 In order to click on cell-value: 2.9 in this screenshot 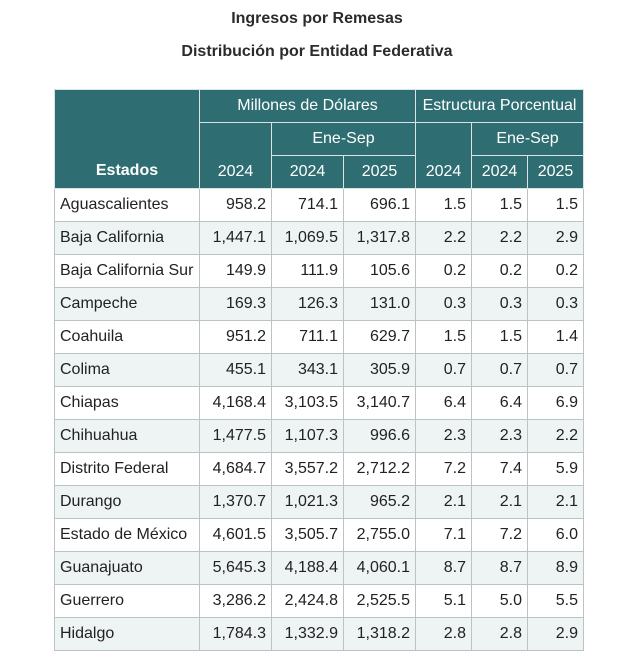, I will do `click(555, 634)`.